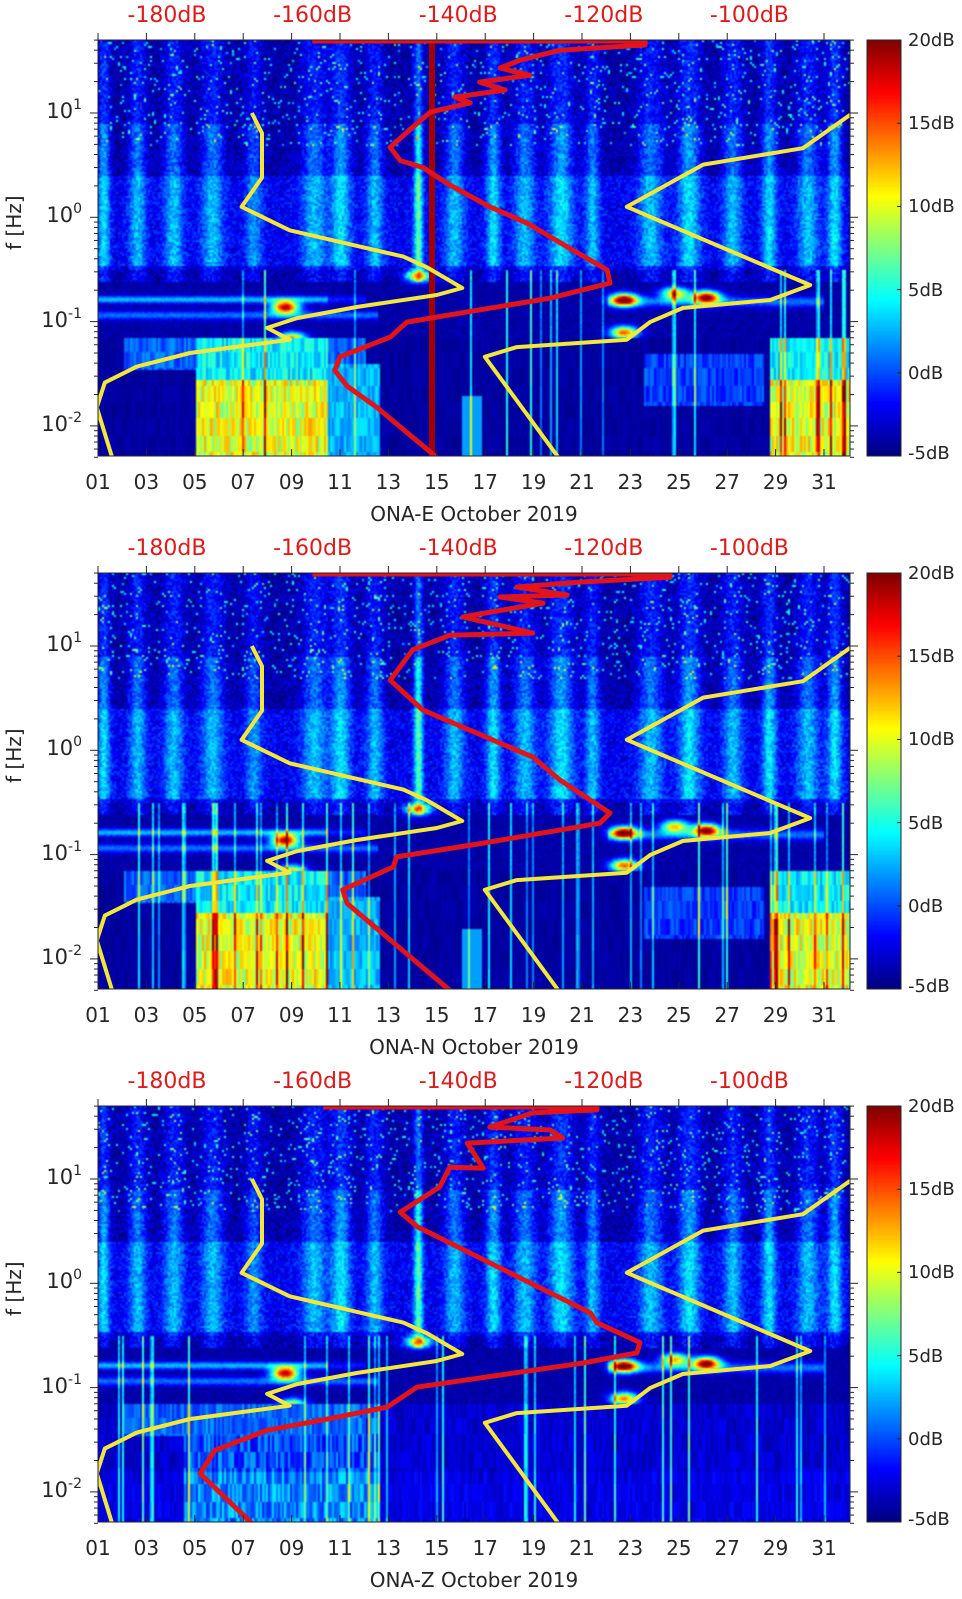 Image resolution: width=962 pixels, height=1599 pixels. What do you see at coordinates (437, 1015) in the screenshot?
I see `x-tick-label: 15` at bounding box center [437, 1015].